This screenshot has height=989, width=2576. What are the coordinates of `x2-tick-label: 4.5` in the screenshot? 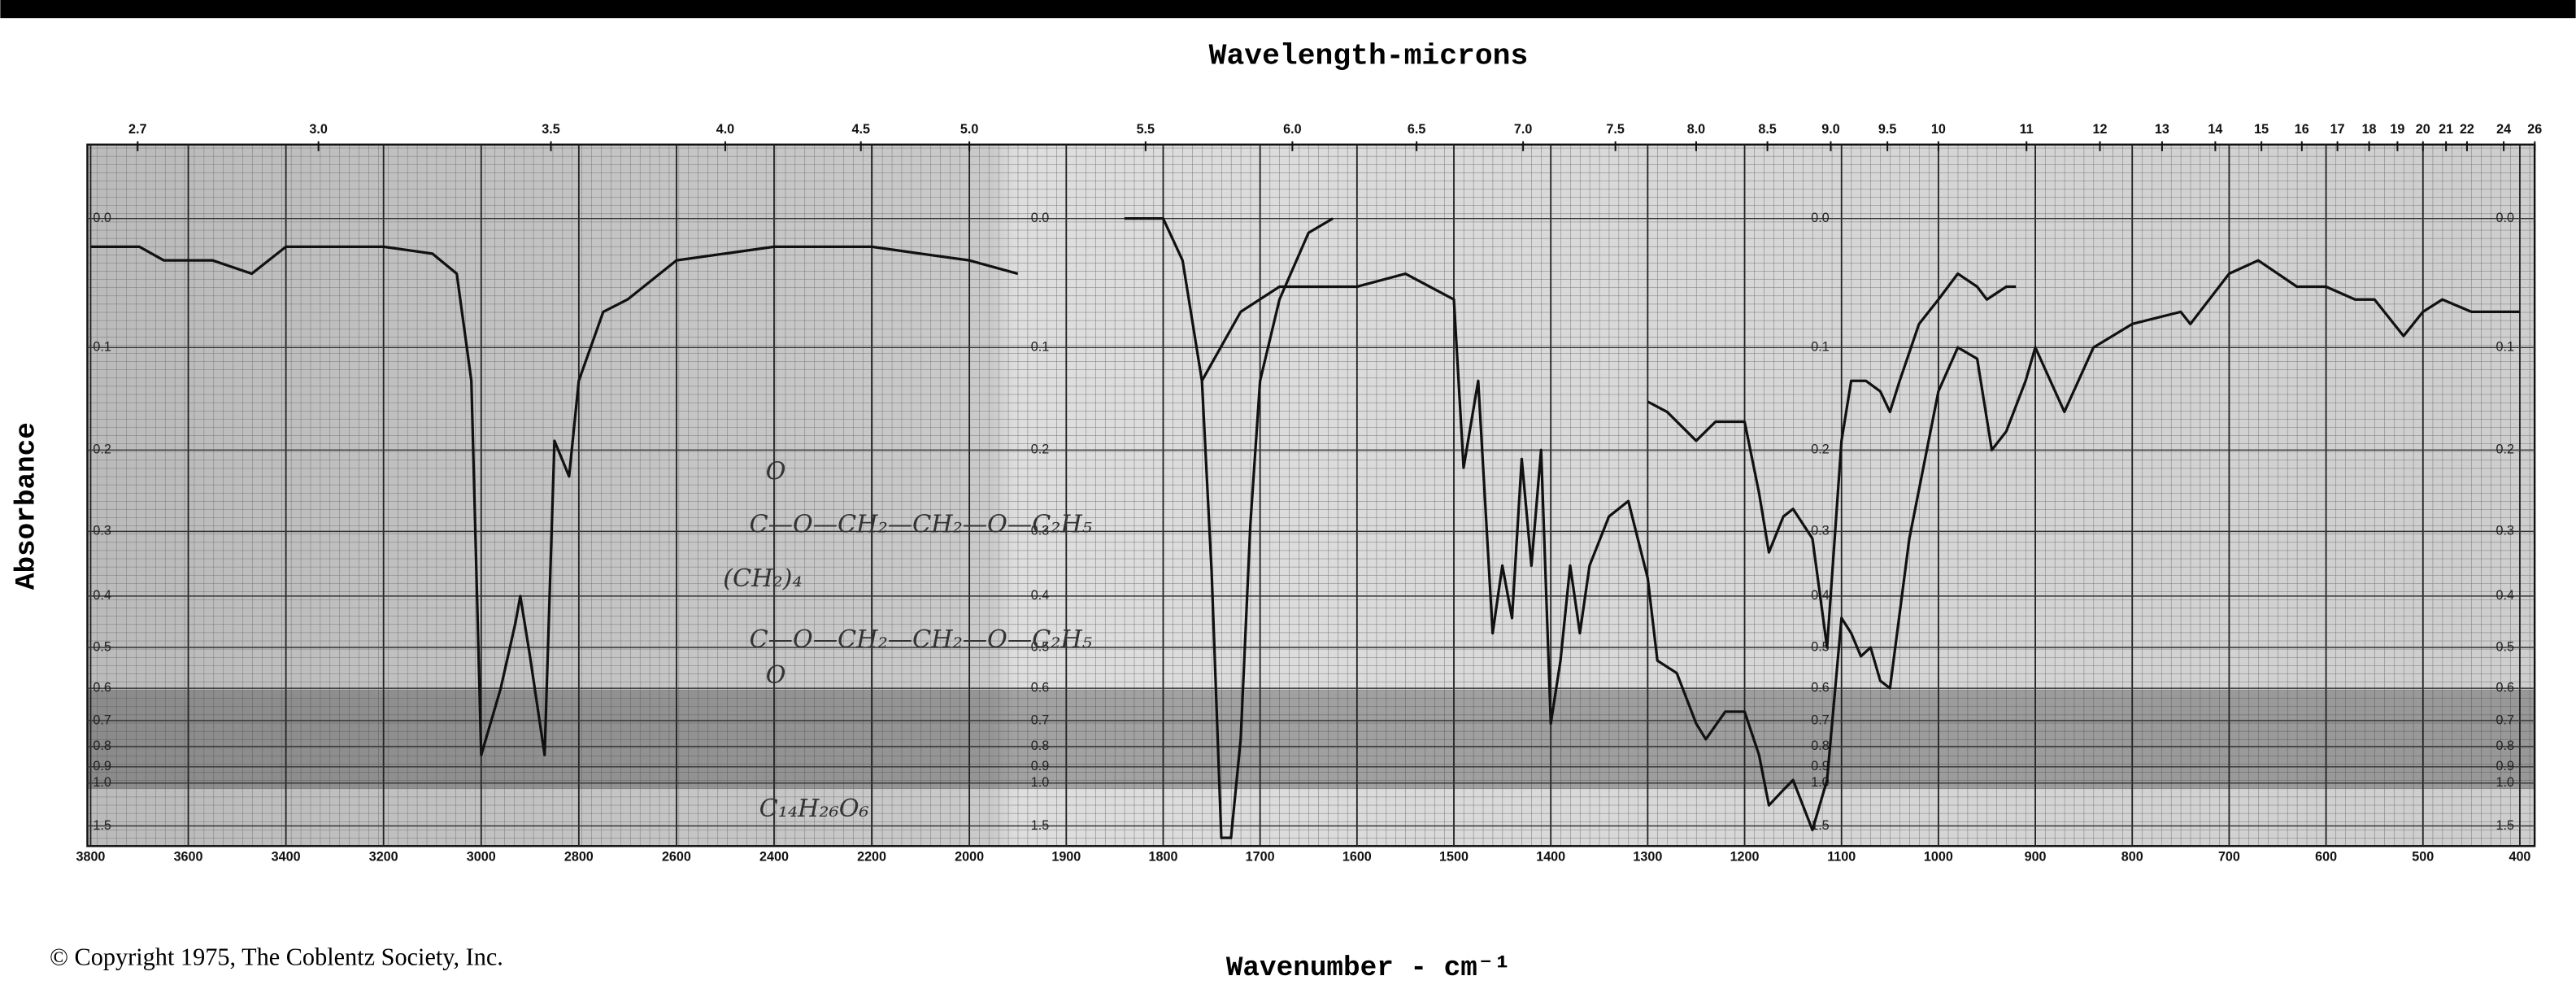 It's located at (860, 129).